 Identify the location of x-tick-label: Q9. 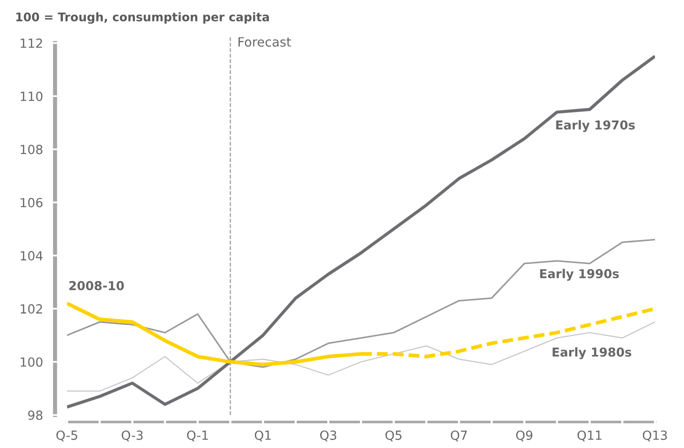
(524, 436).